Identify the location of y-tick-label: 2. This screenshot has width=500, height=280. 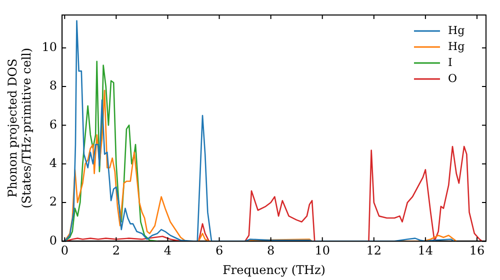
(53, 201).